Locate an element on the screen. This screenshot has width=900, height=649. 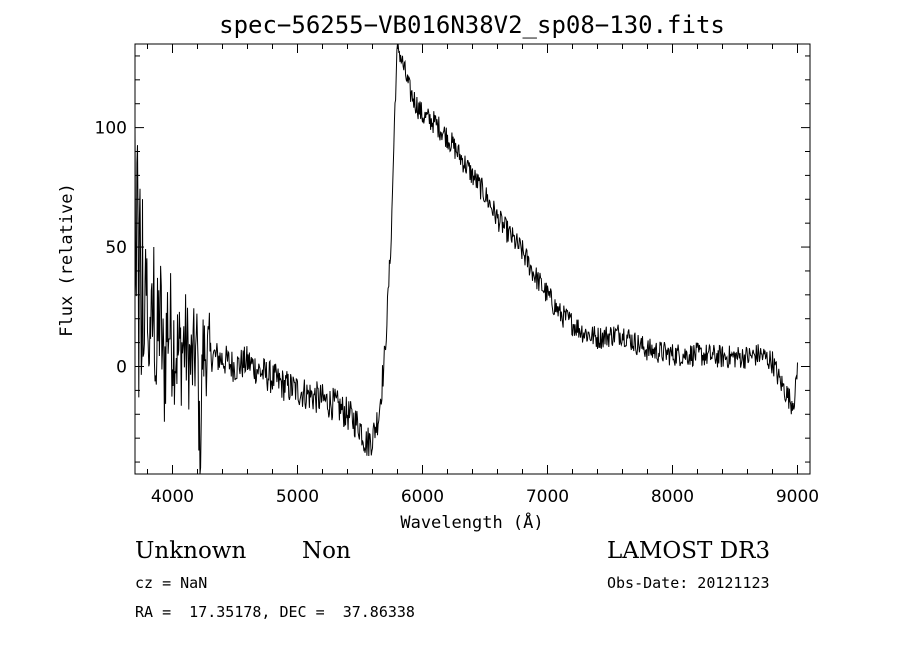
subclass-label: Non is located at coordinates (326, 551).